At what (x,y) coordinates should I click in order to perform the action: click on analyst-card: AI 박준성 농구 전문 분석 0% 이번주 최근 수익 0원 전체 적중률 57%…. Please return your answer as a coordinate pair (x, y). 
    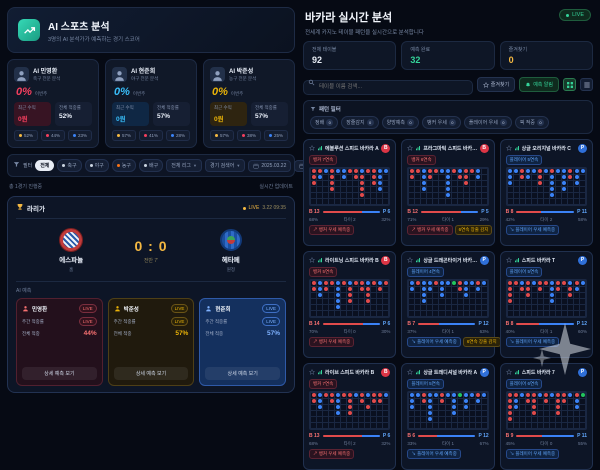
    Looking at the image, I should click on (249, 103).